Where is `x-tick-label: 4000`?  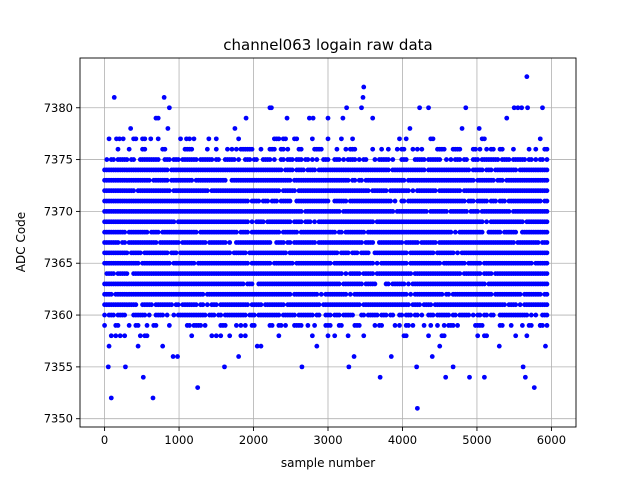 x-tick-label: 4000 is located at coordinates (402, 440).